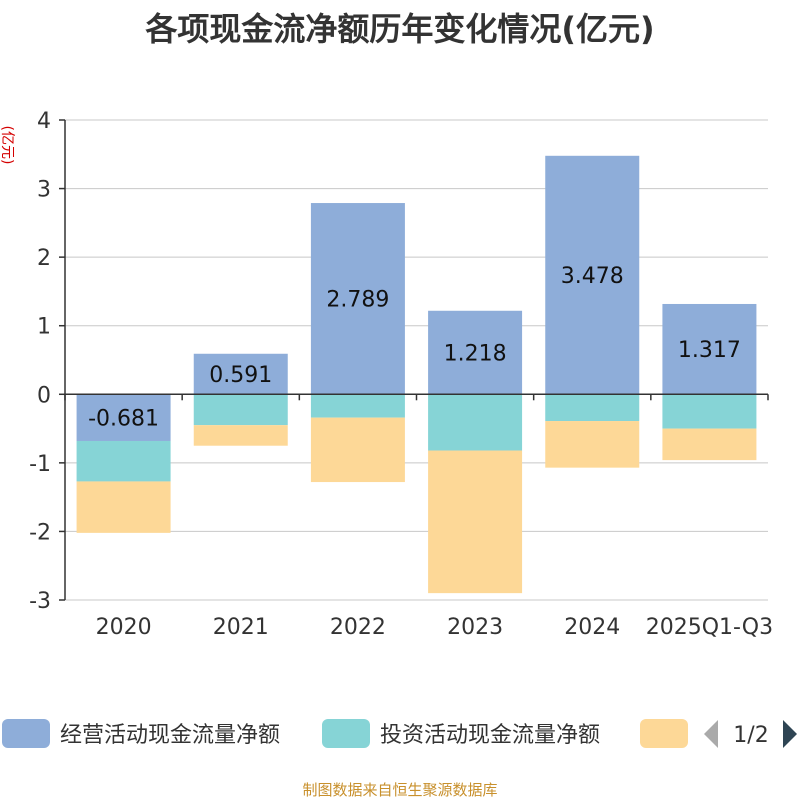 This screenshot has height=800, width=800. Describe the element at coordinates (400, 790) in the screenshot. I see `source-note: 制图数据来自恒生聚源数据库` at that location.